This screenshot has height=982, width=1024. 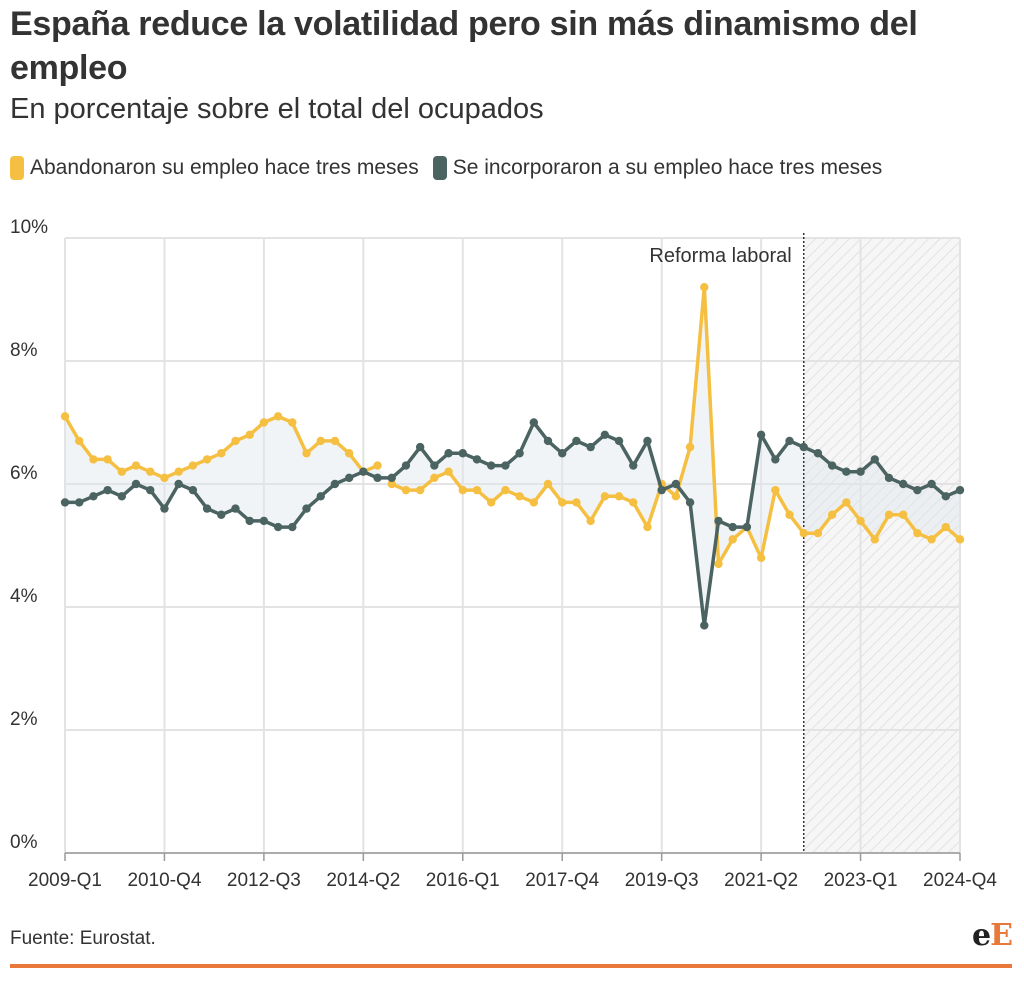 I want to click on x-tick-label: 2016-Q1, so click(x=463, y=880).